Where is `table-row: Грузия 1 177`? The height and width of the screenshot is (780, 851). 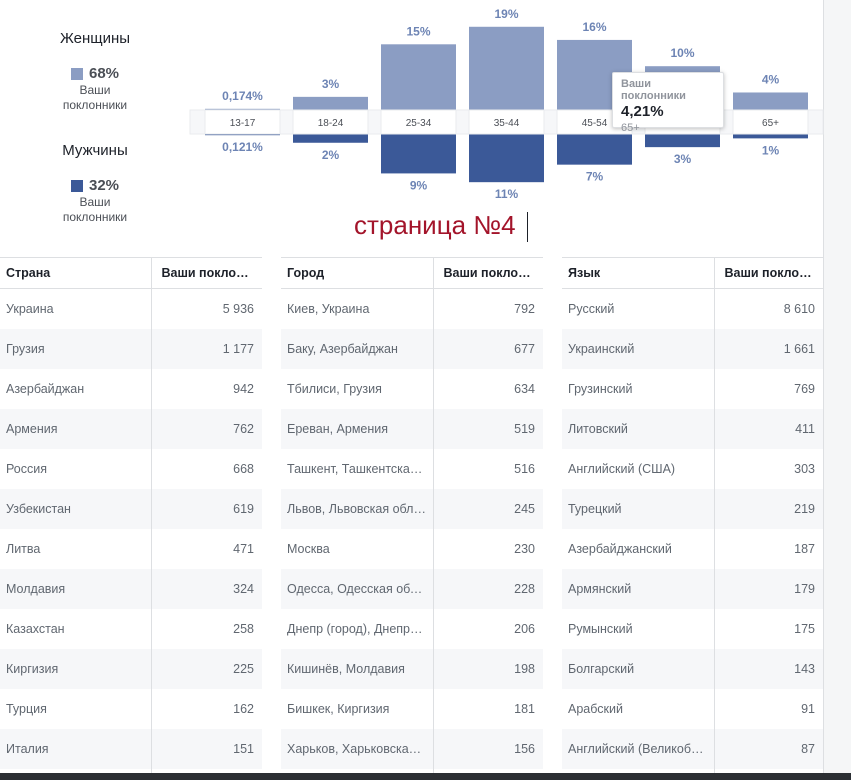
table-row: Грузия 1 177 is located at coordinates (131, 349).